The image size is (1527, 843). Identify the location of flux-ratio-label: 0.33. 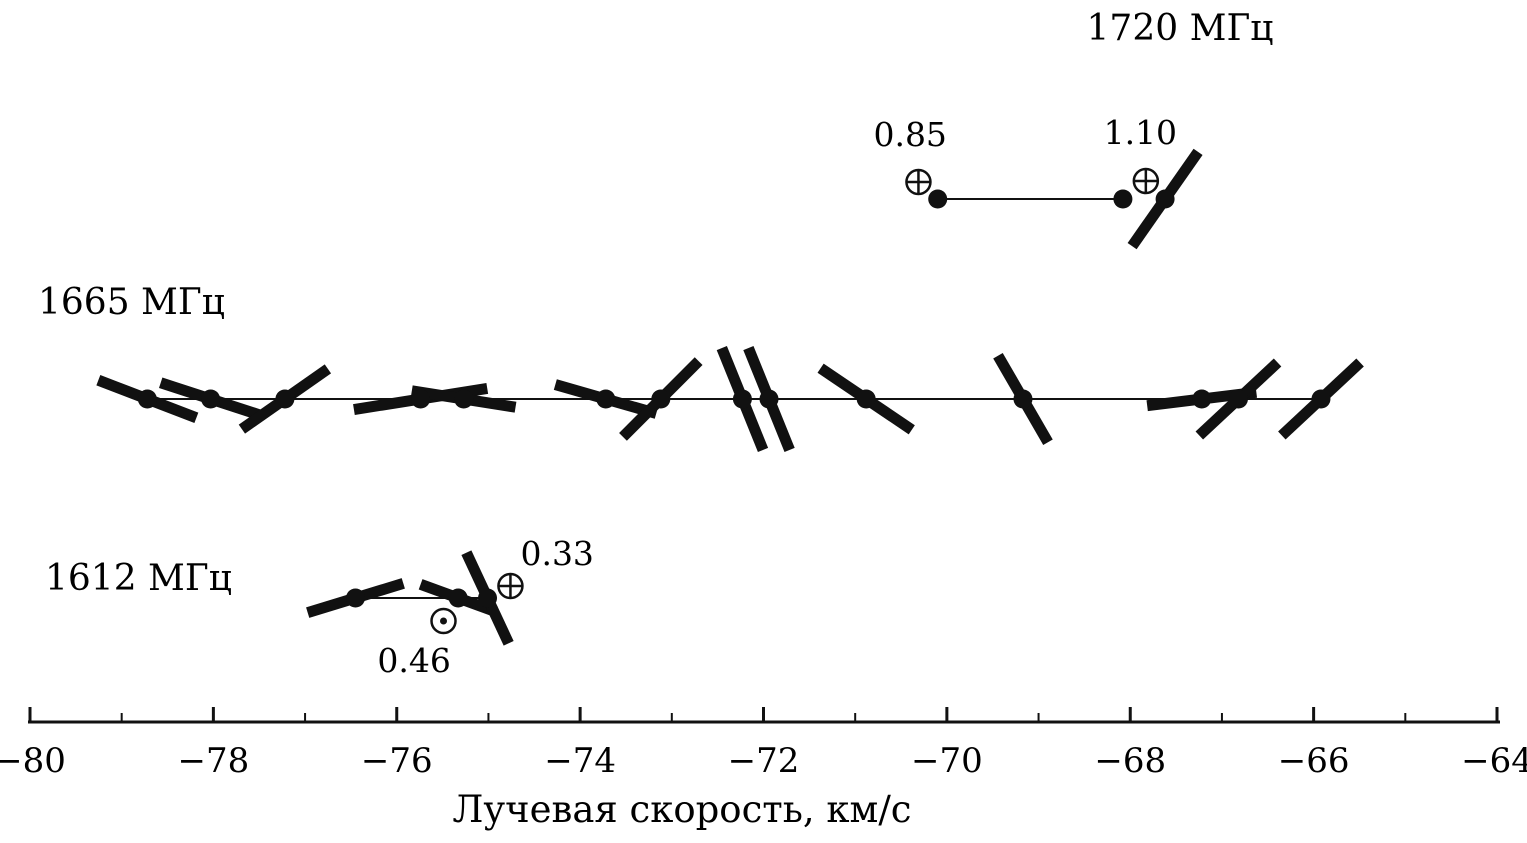
(556, 553).